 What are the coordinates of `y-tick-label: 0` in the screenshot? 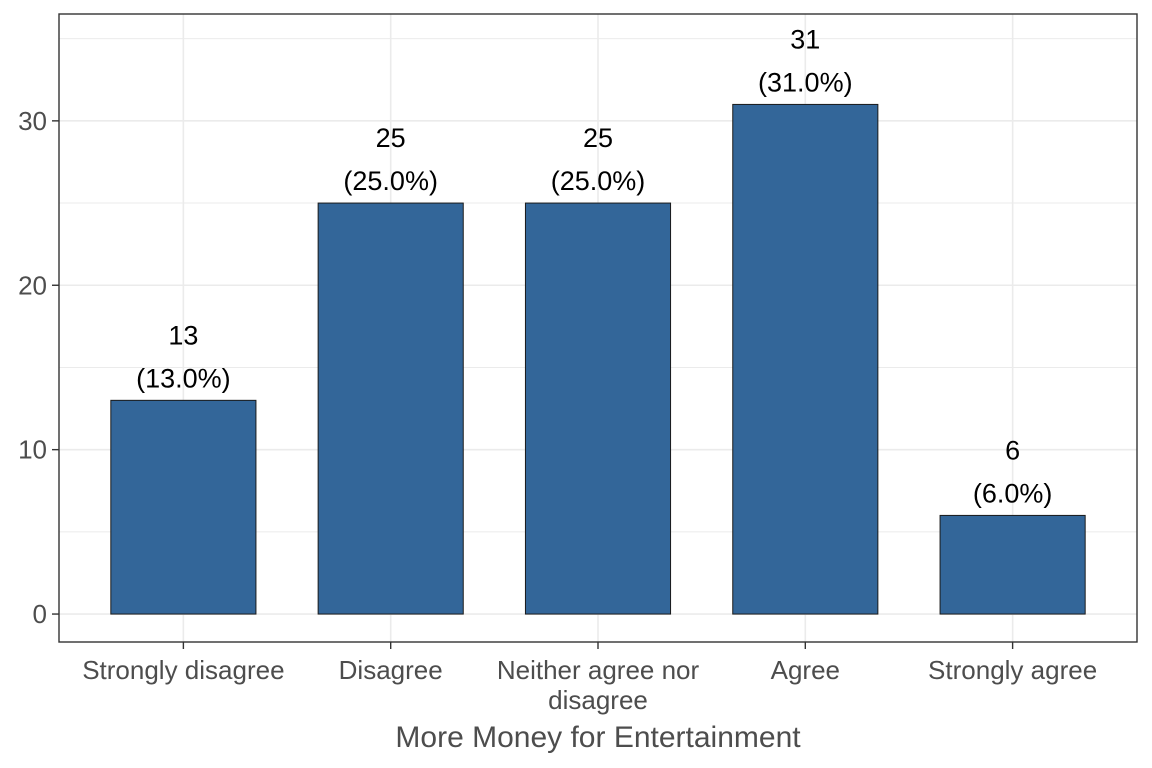 It's located at (40, 614).